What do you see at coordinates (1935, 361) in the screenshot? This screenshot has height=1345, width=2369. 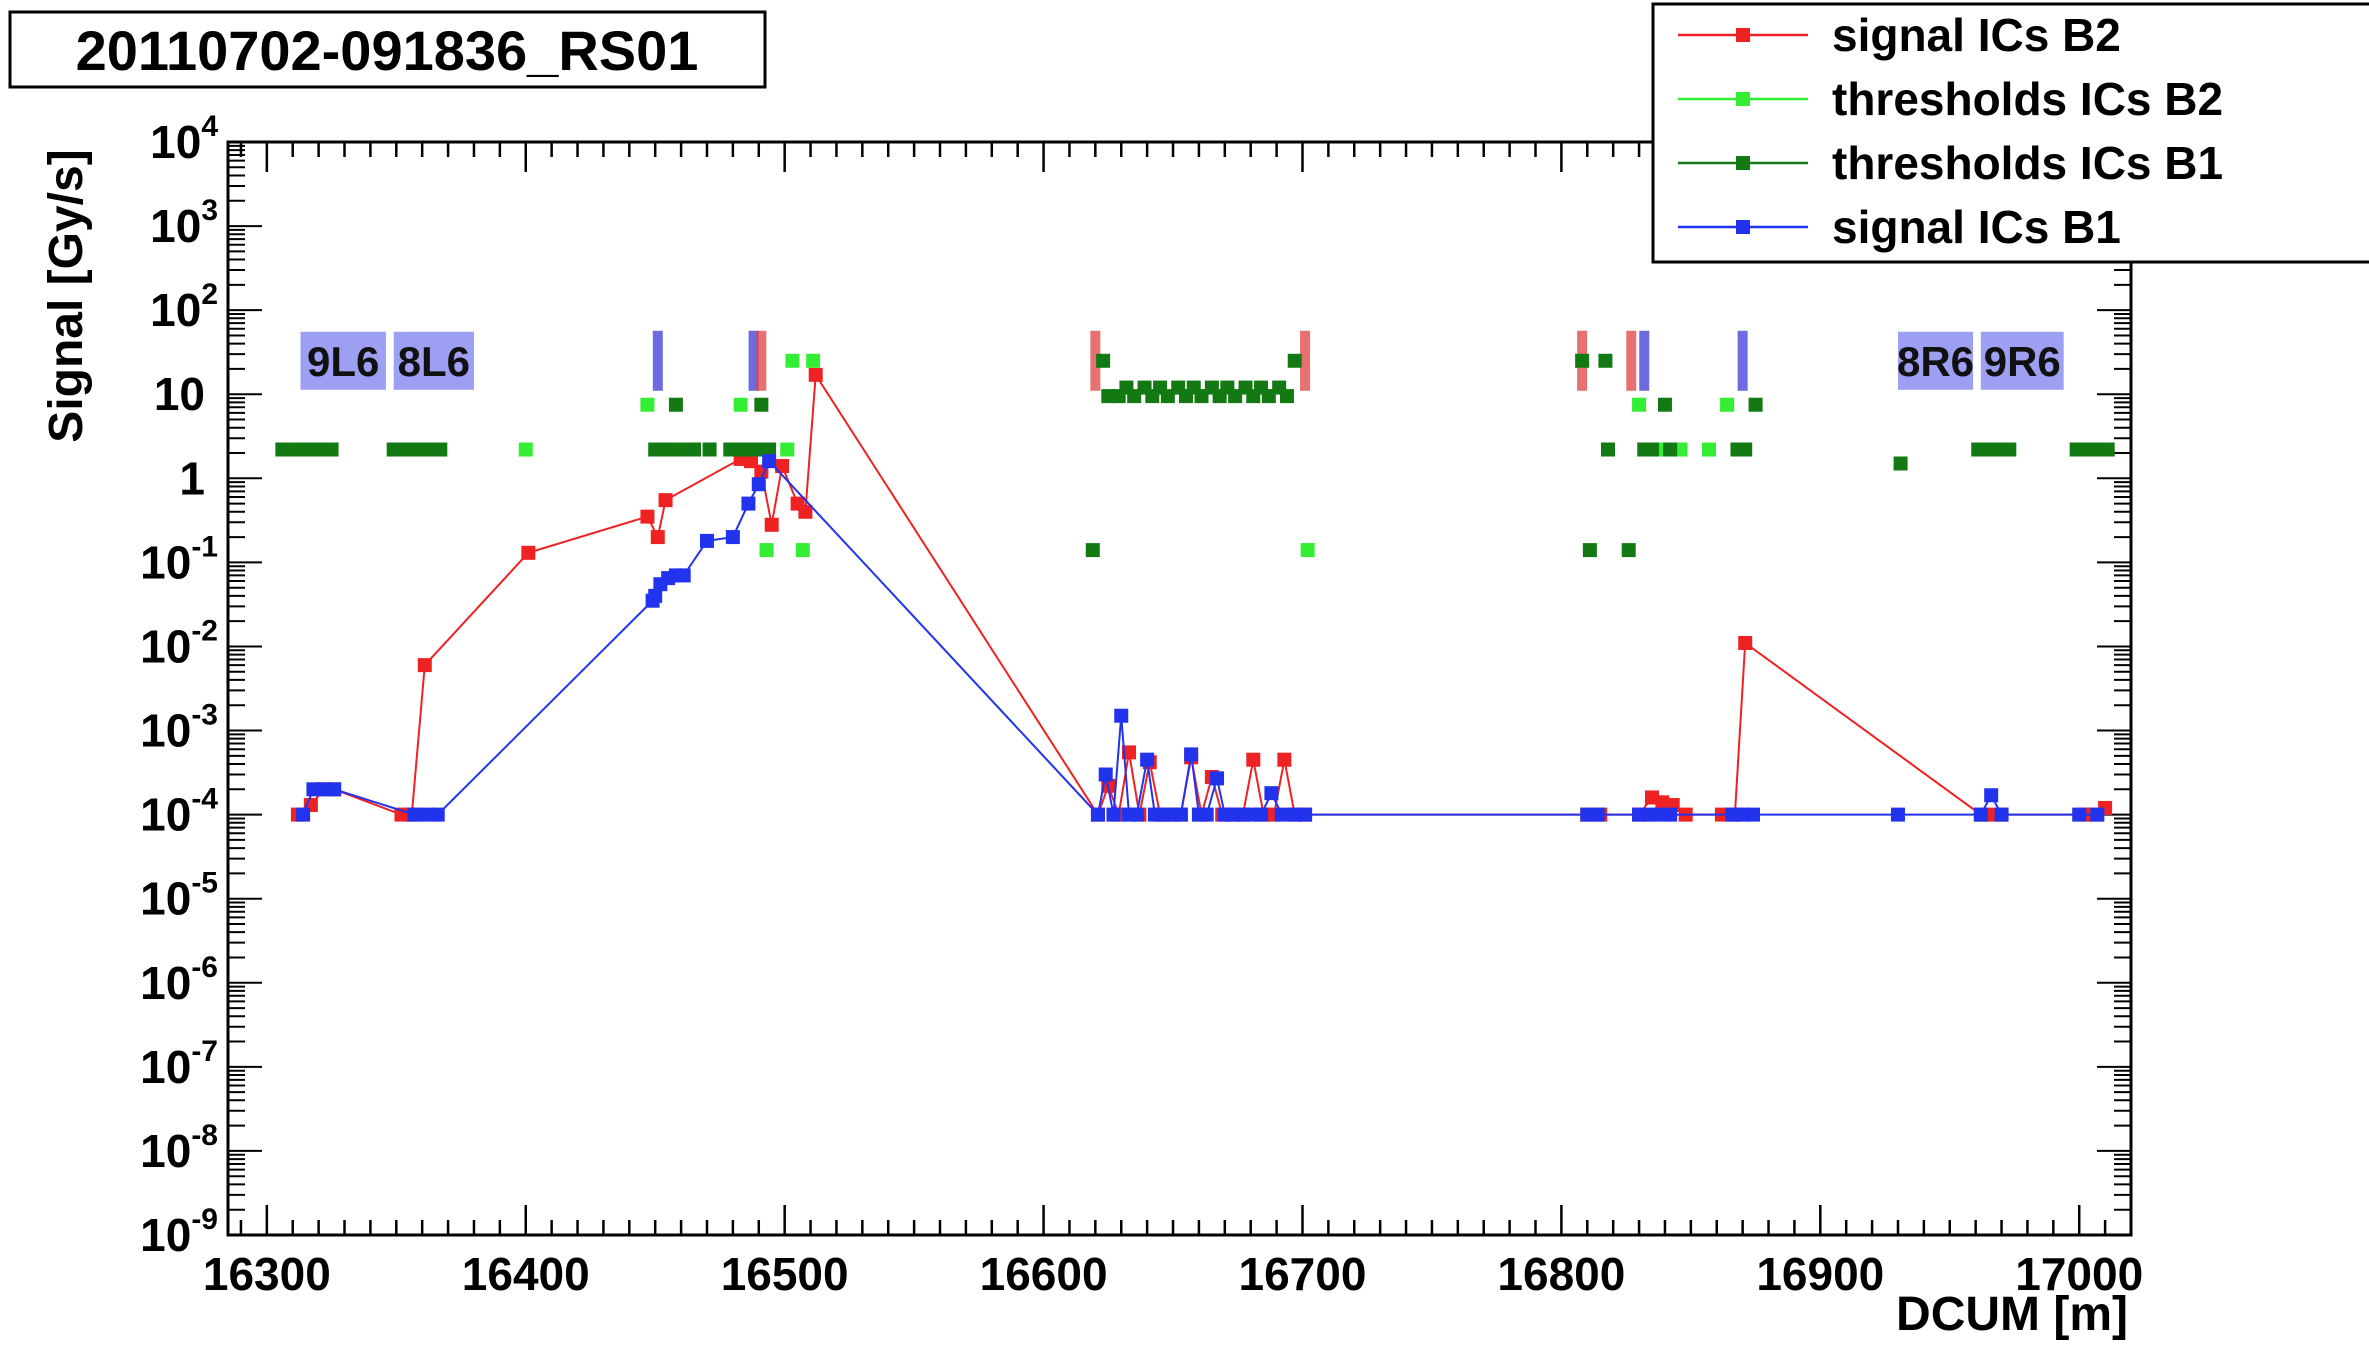 I see `region-label: 8R6` at bounding box center [1935, 361].